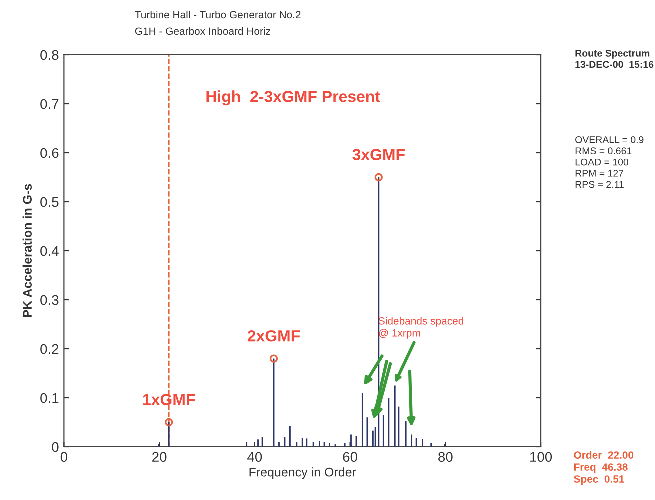 Image resolution: width=655 pixels, height=500 pixels. I want to click on y-tick-label: 0.7, so click(49, 104).